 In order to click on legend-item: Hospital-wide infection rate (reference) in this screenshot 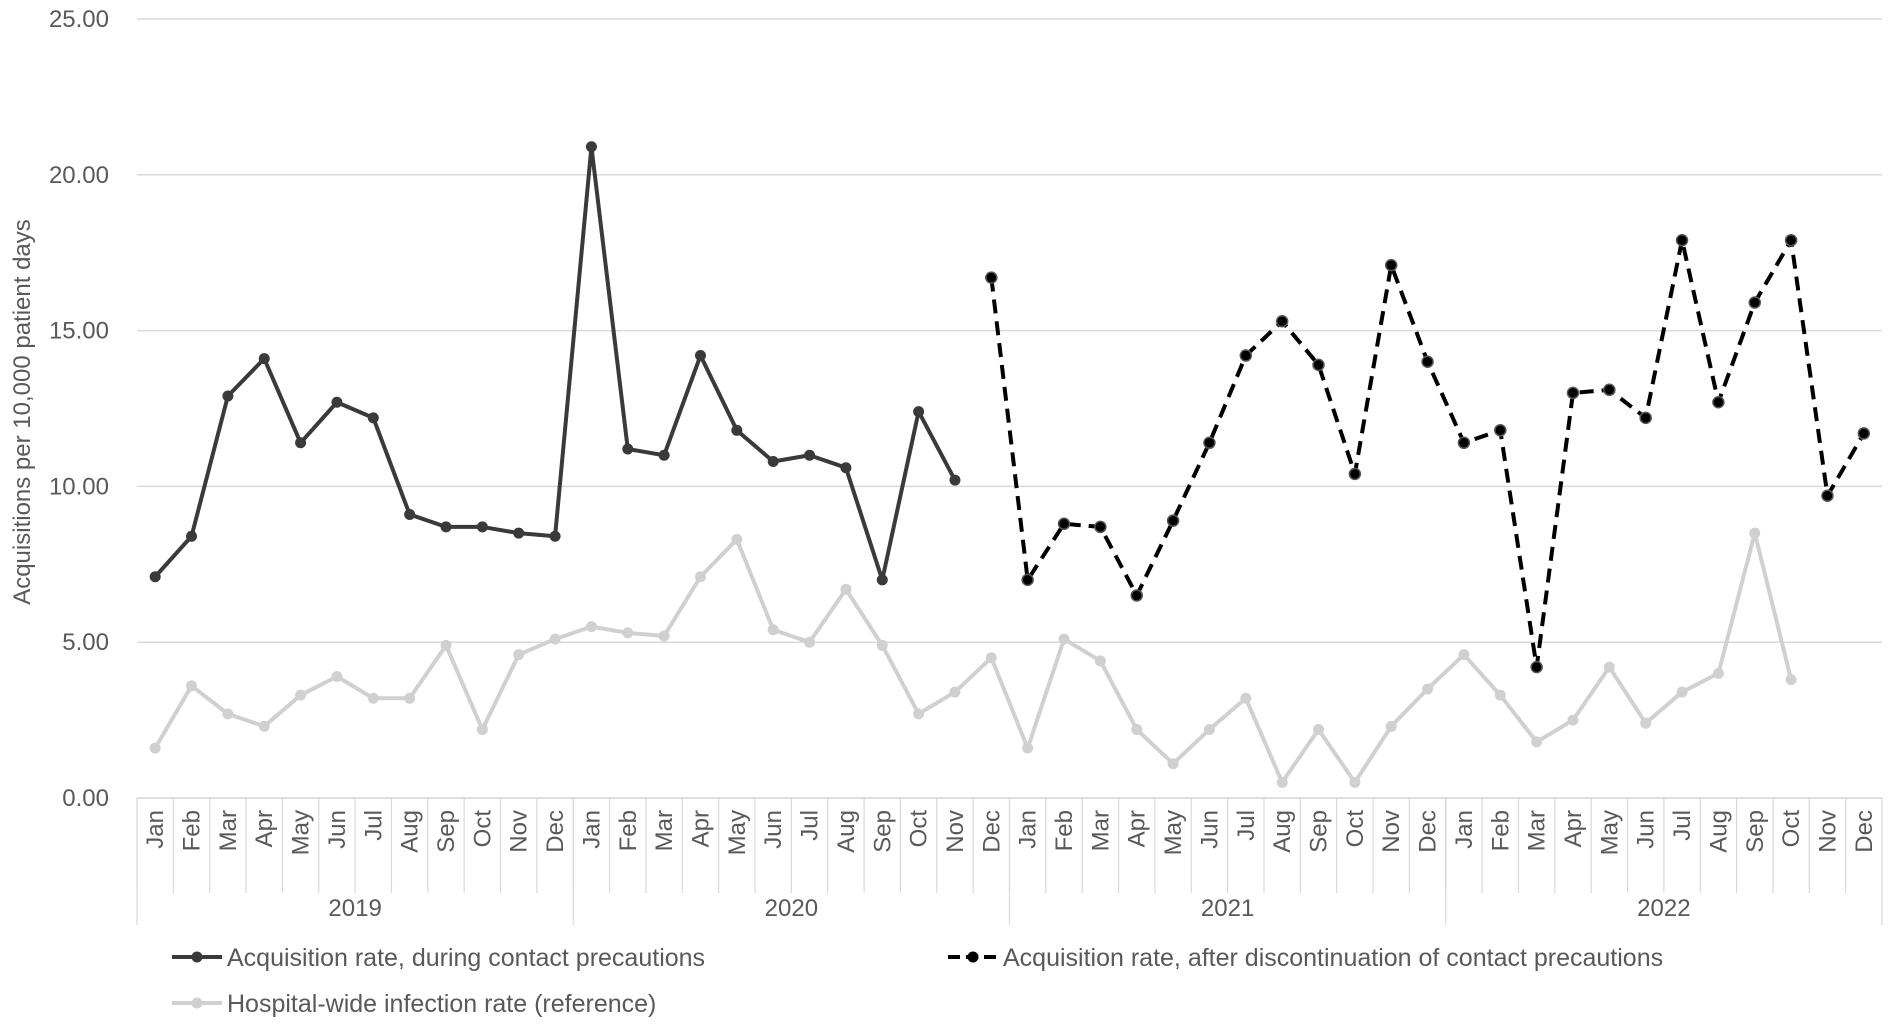, I will do `click(414, 1004)`.